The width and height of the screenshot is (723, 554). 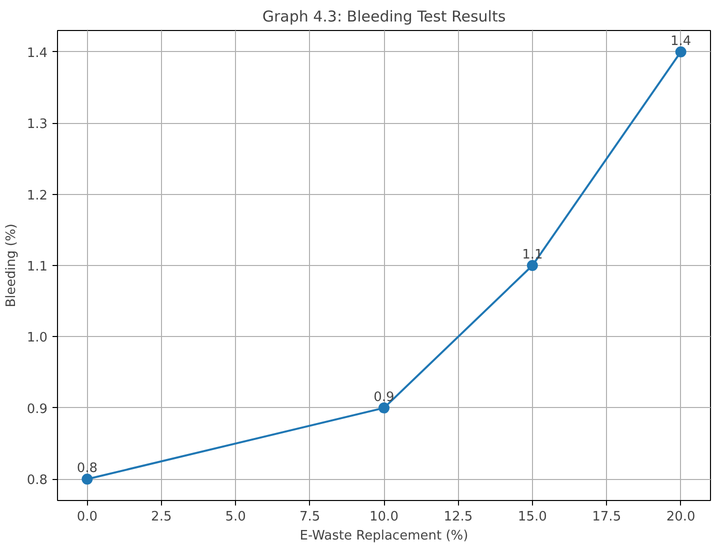 I want to click on y-tick-label: 1.0, so click(x=37, y=338).